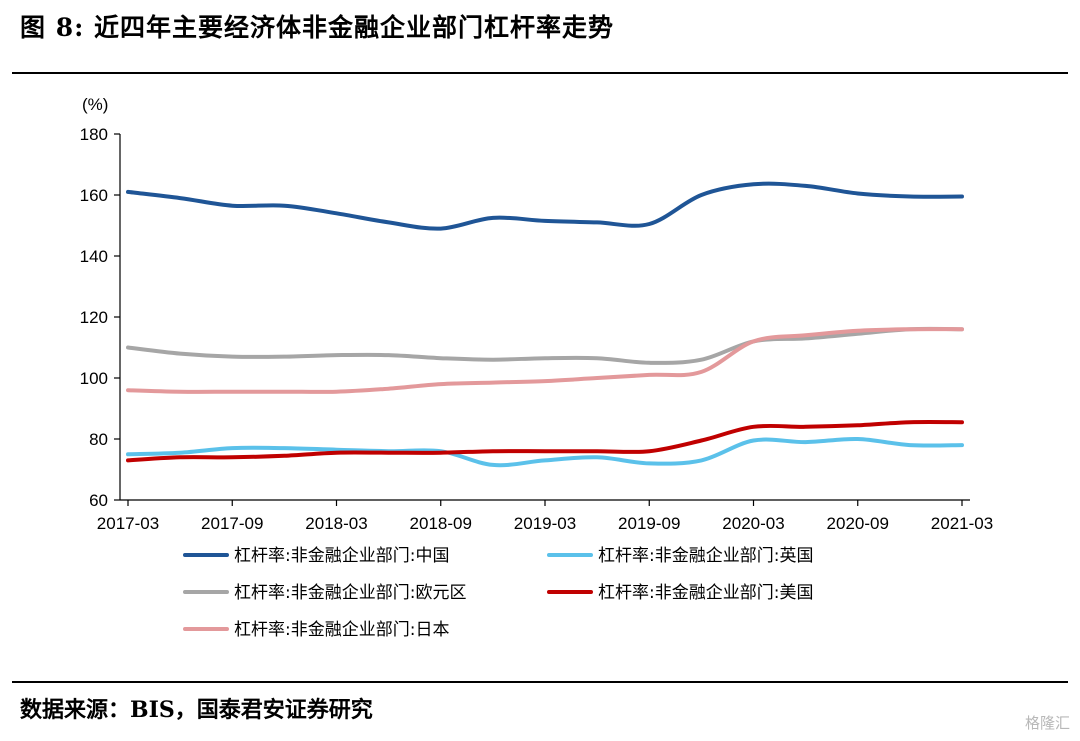 This screenshot has width=1080, height=741. I want to click on y-axis-unit: (%), so click(95, 104).